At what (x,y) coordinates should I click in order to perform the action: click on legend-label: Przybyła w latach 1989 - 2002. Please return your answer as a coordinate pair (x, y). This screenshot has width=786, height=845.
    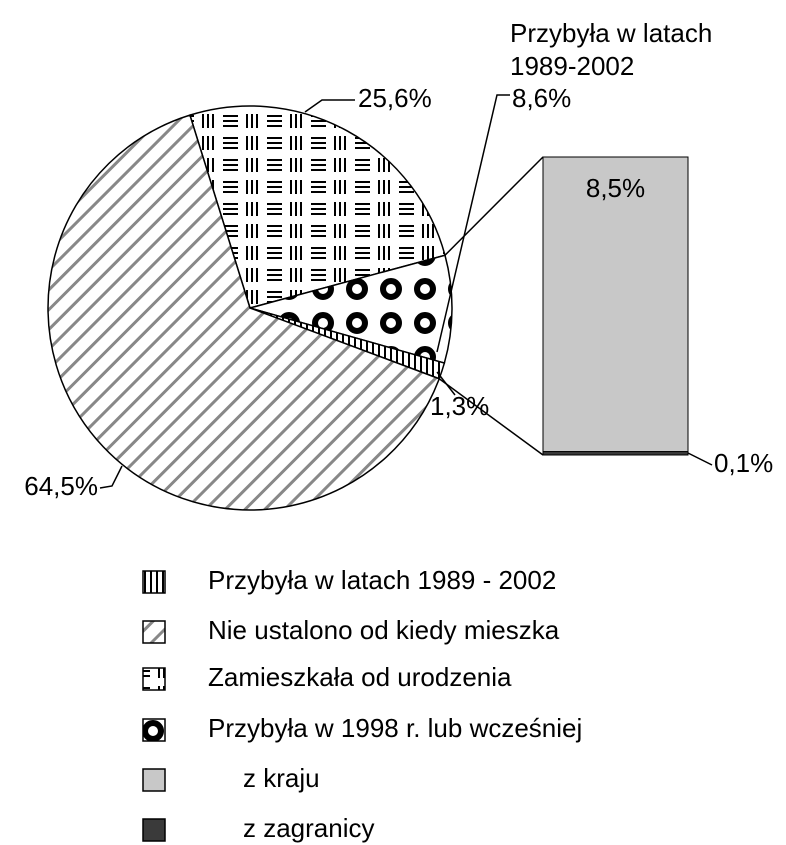
    Looking at the image, I should click on (382, 580).